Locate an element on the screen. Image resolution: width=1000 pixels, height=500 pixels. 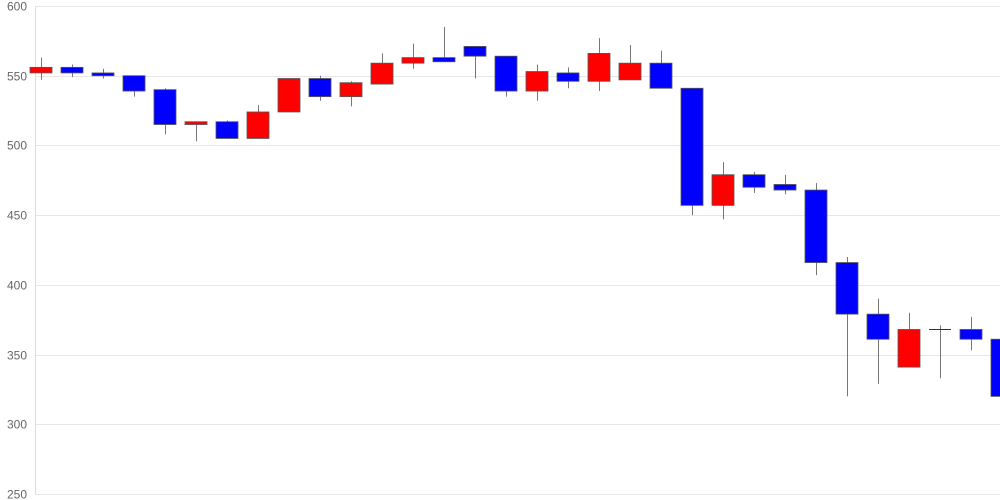
y-tick-label: 500 is located at coordinates (17, 146).